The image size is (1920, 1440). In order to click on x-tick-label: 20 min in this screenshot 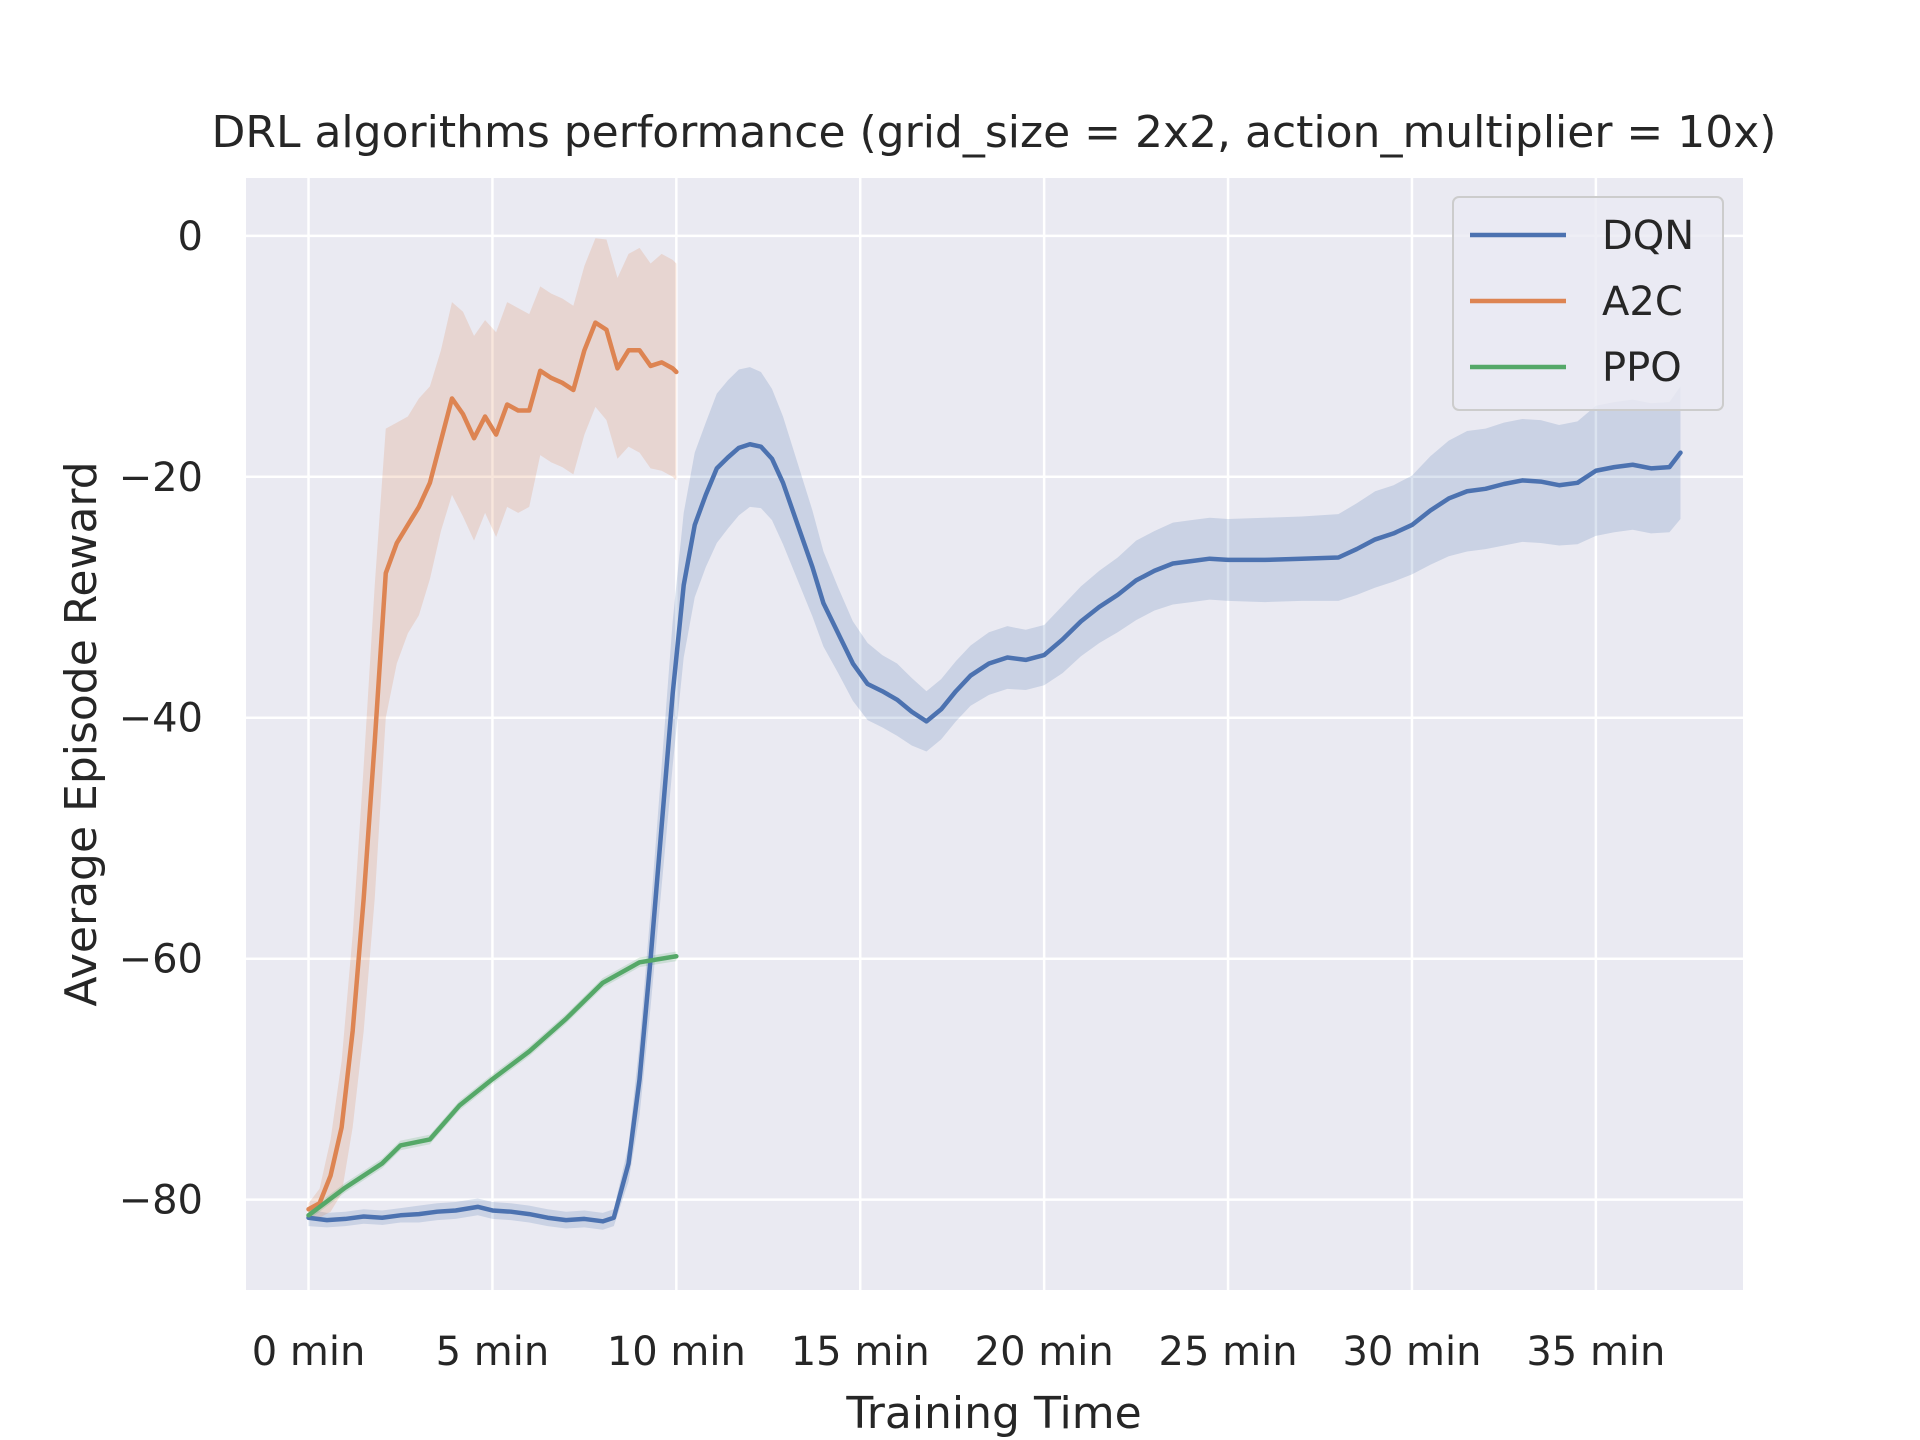, I will do `click(1044, 1352)`.